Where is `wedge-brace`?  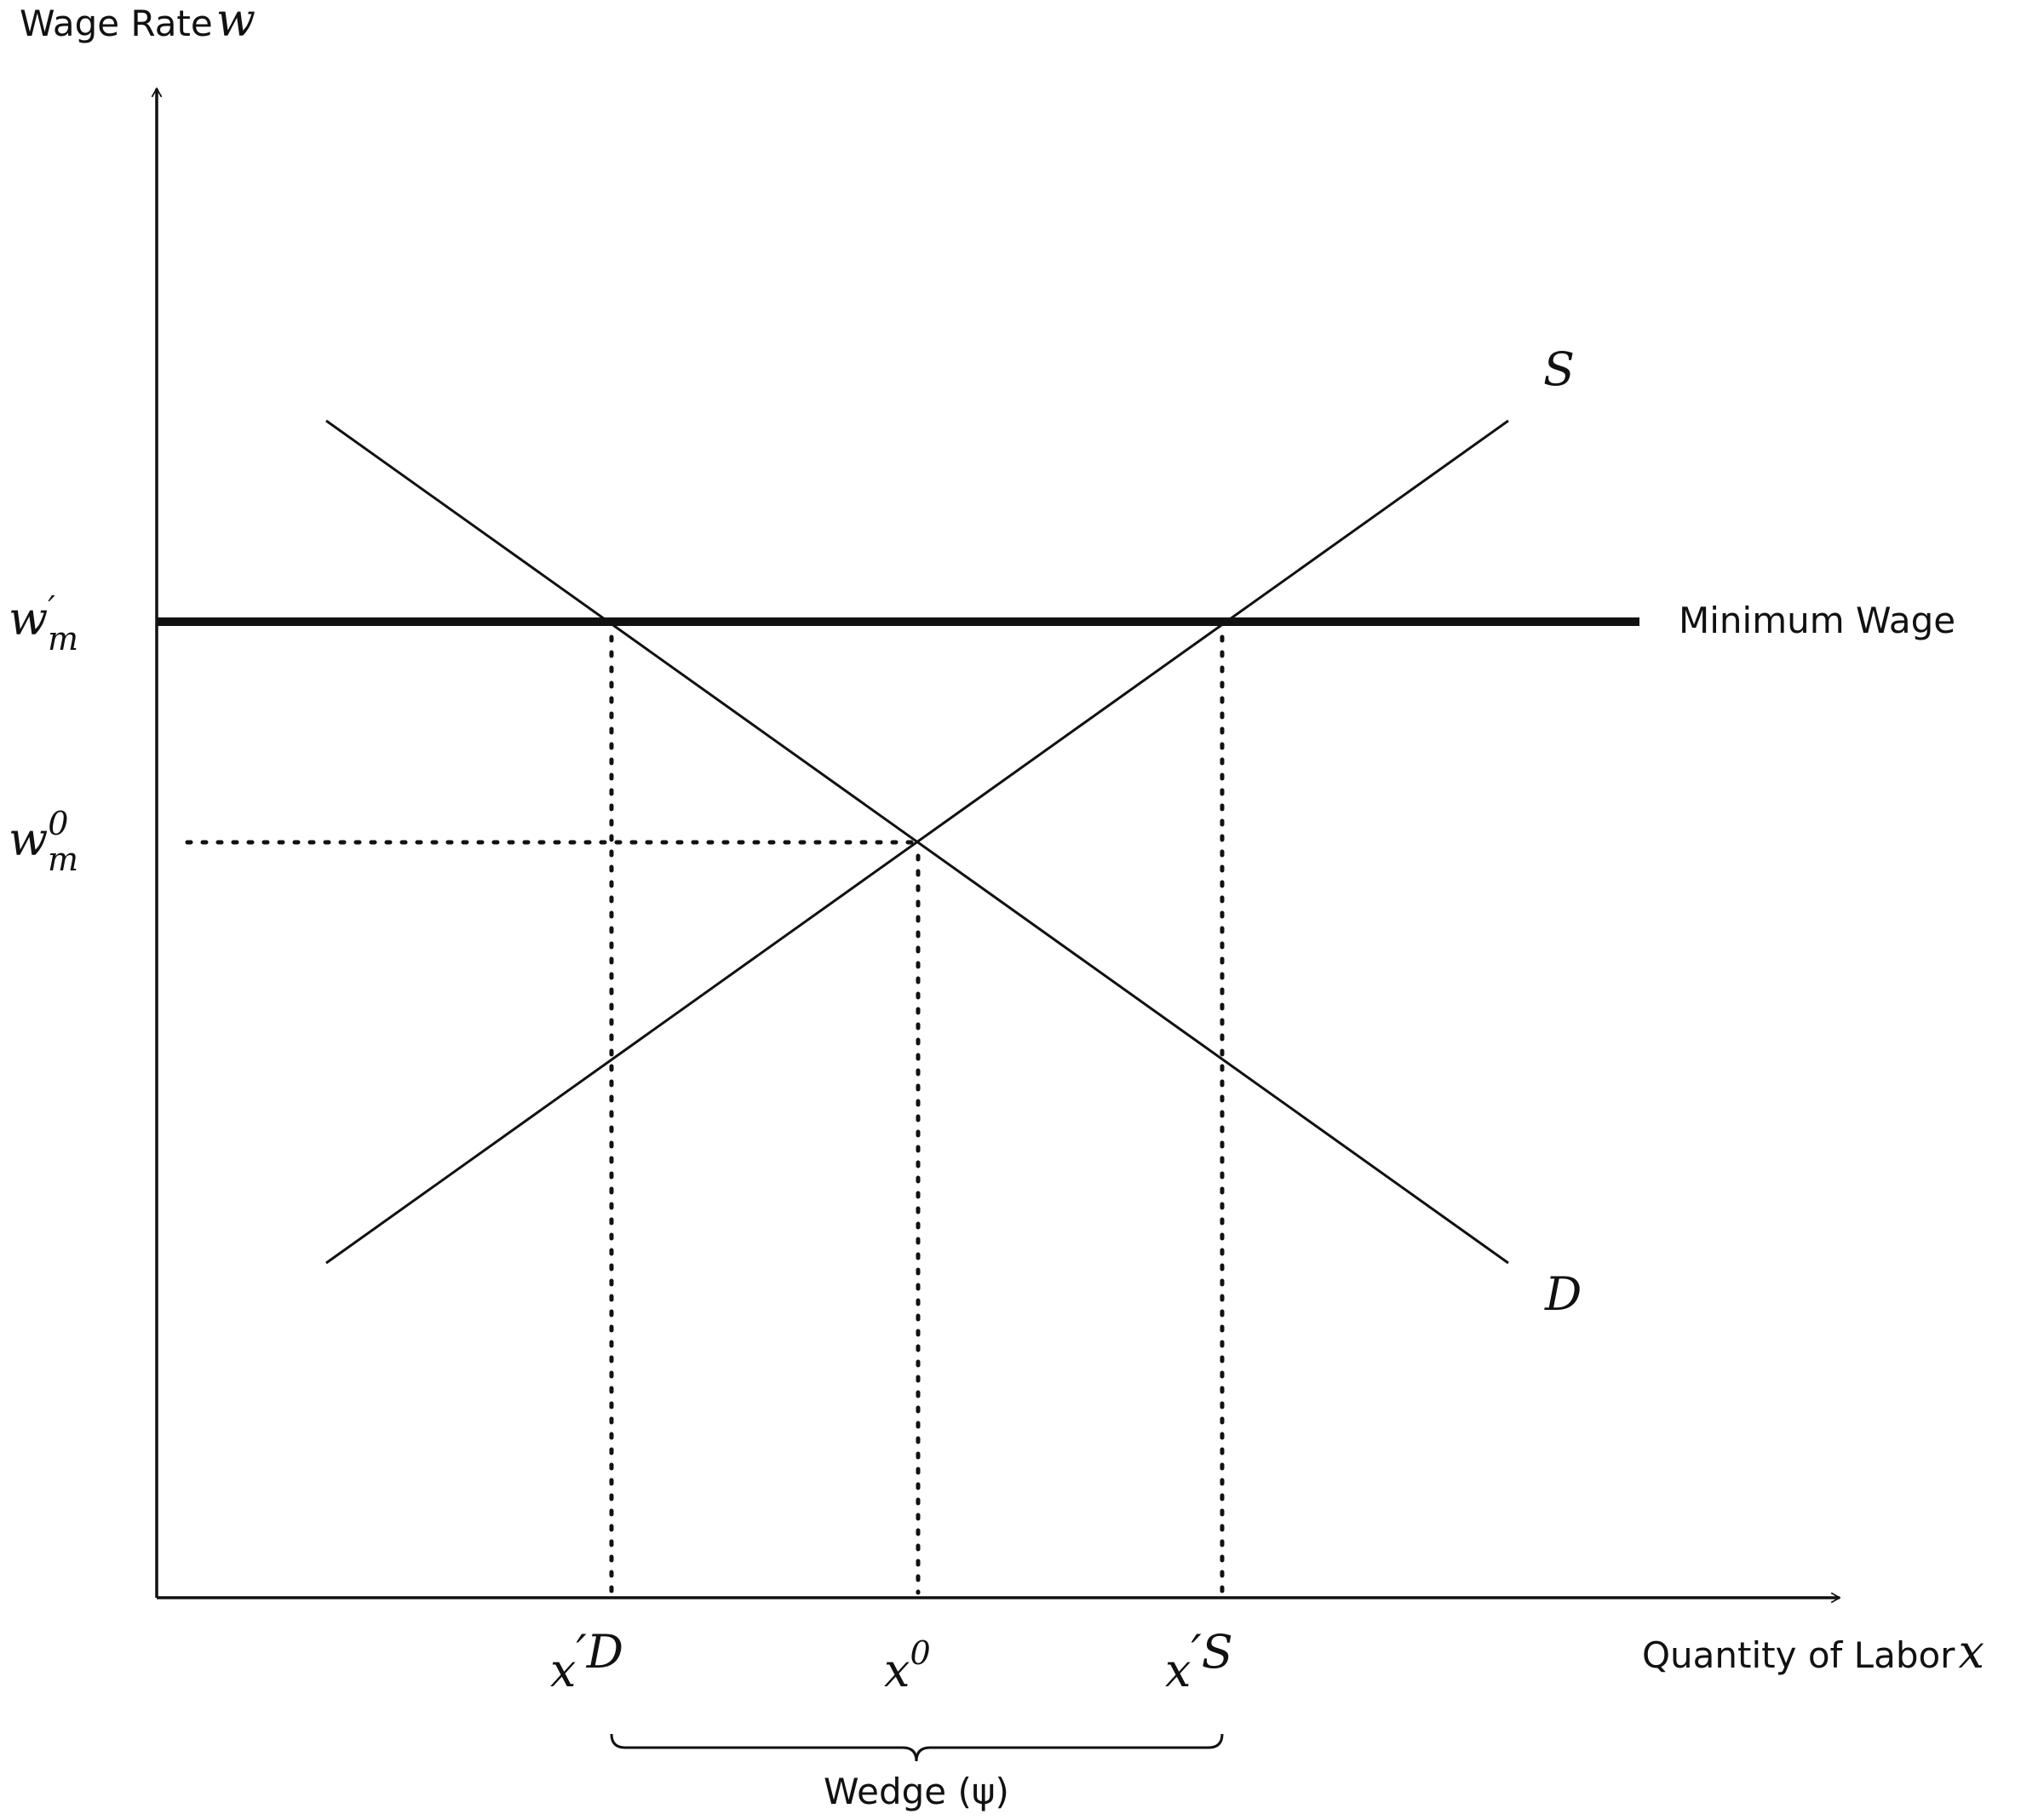
wedge-brace is located at coordinates (917, 1747).